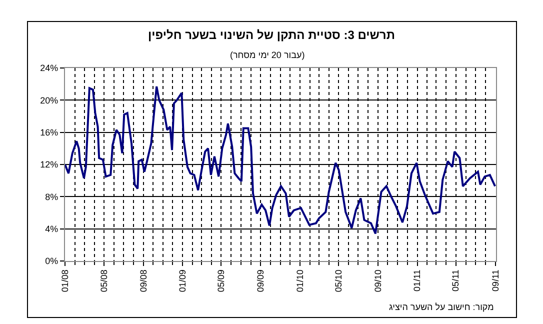  What do you see at coordinates (143, 281) in the screenshot?
I see `x-tick-label: 09/08` at bounding box center [143, 281].